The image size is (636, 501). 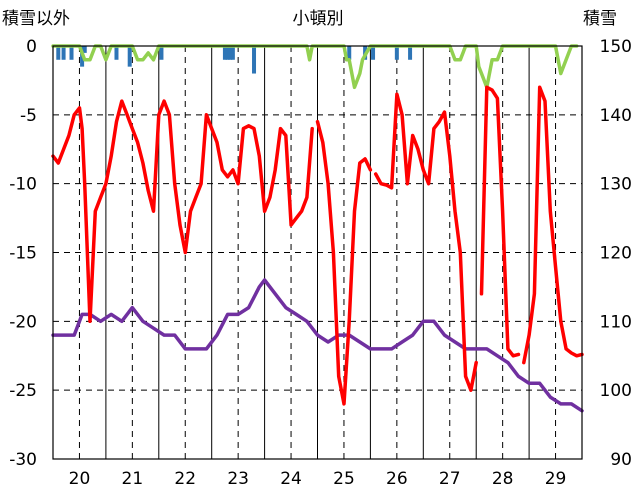 I want to click on y-left-tick-label: -25, so click(x=23, y=391).